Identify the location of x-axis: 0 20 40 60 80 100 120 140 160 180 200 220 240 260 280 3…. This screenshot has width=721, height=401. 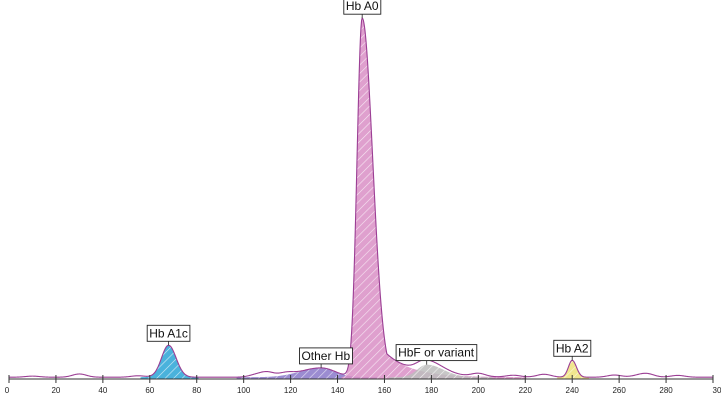
(363, 385).